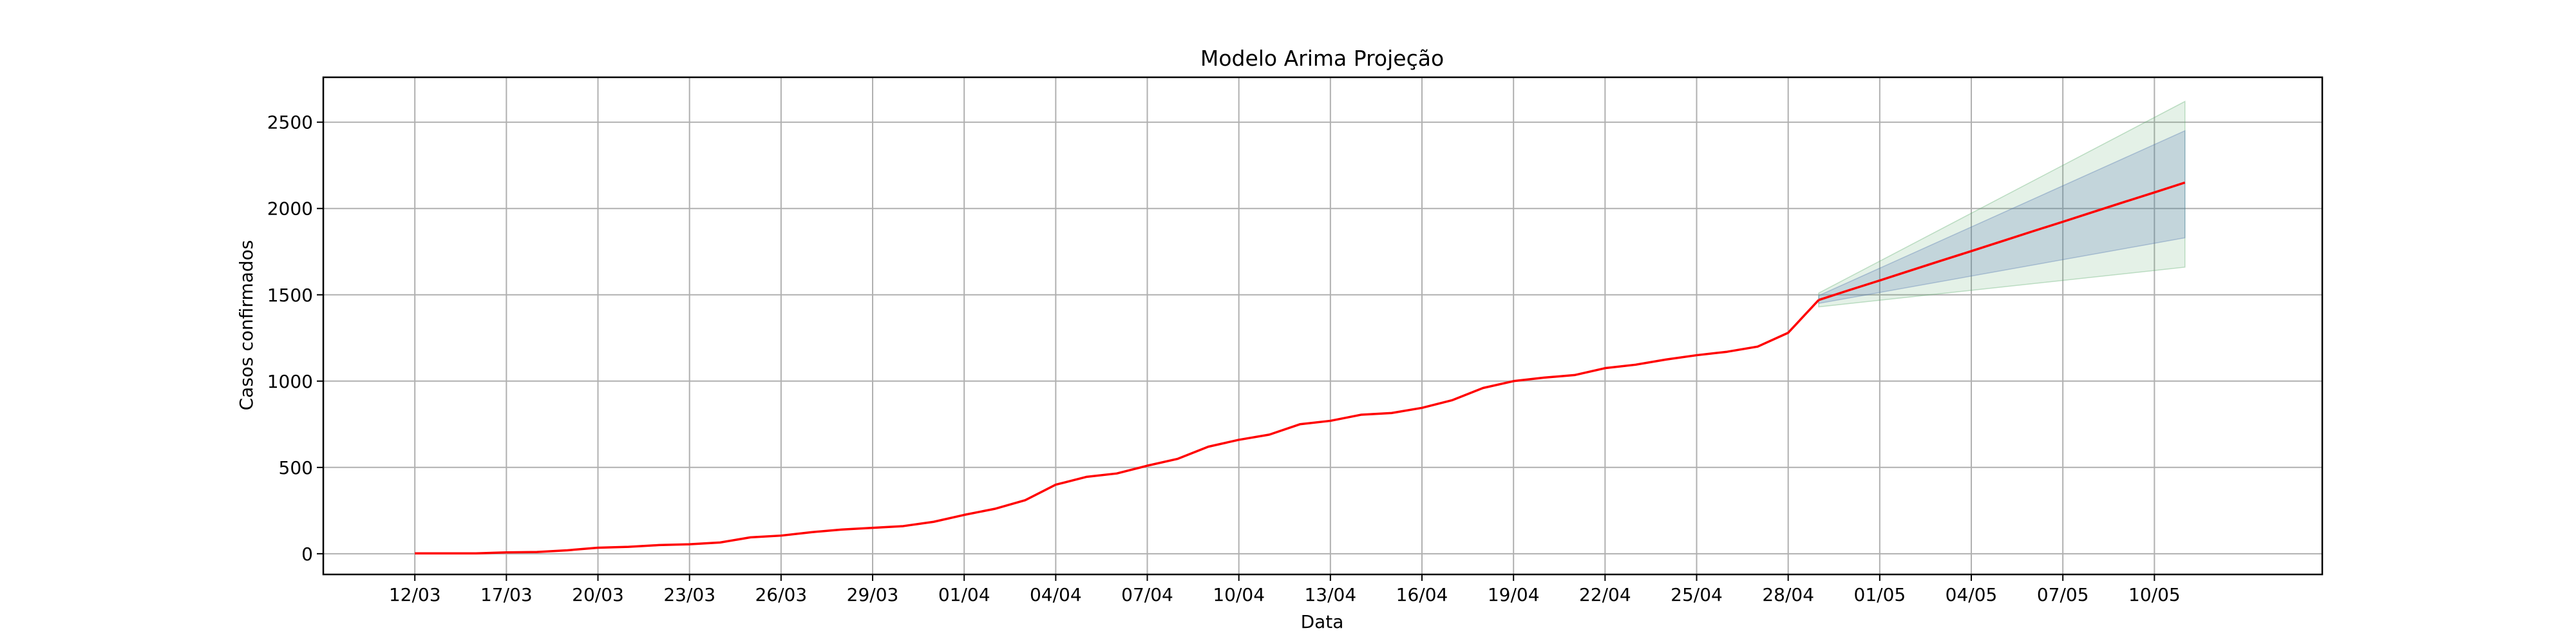  Describe the element at coordinates (296, 467) in the screenshot. I see `y-tick-label: 500` at that location.